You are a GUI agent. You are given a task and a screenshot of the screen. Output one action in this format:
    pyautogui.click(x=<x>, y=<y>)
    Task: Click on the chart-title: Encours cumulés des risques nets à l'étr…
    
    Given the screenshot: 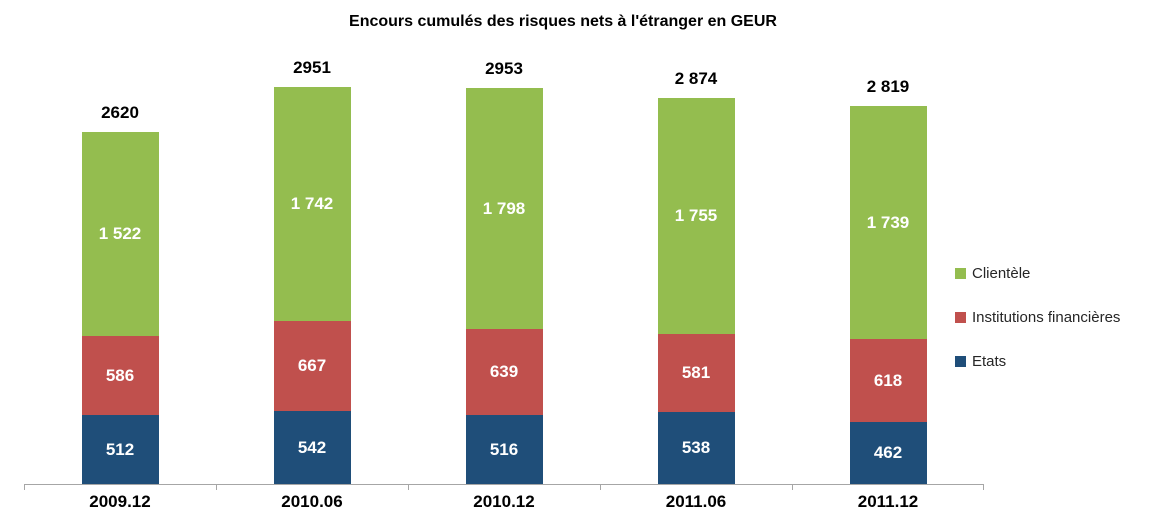 What is the action you would take?
    pyautogui.click(x=563, y=21)
    